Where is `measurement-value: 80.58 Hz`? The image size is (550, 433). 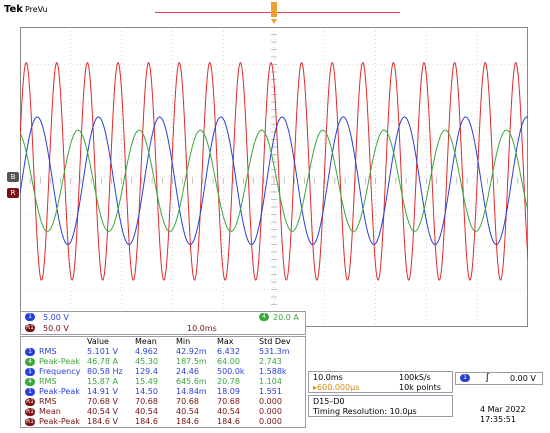
measurement-value: 80.58 Hz is located at coordinates (105, 371).